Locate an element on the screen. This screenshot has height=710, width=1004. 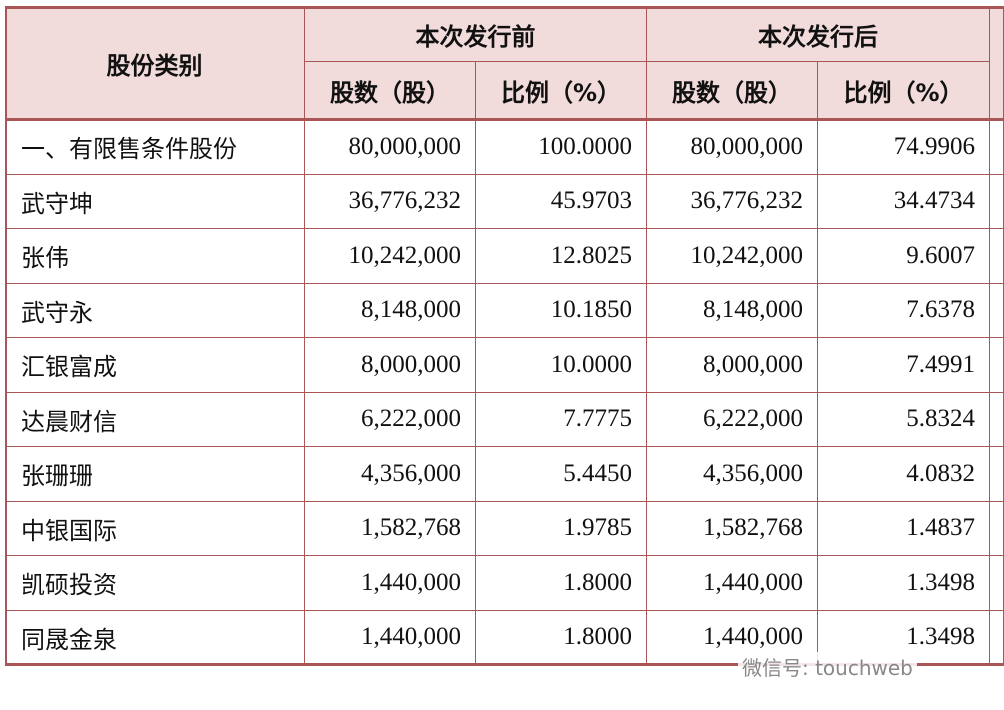
rule-header is located at coordinates (504, 119).